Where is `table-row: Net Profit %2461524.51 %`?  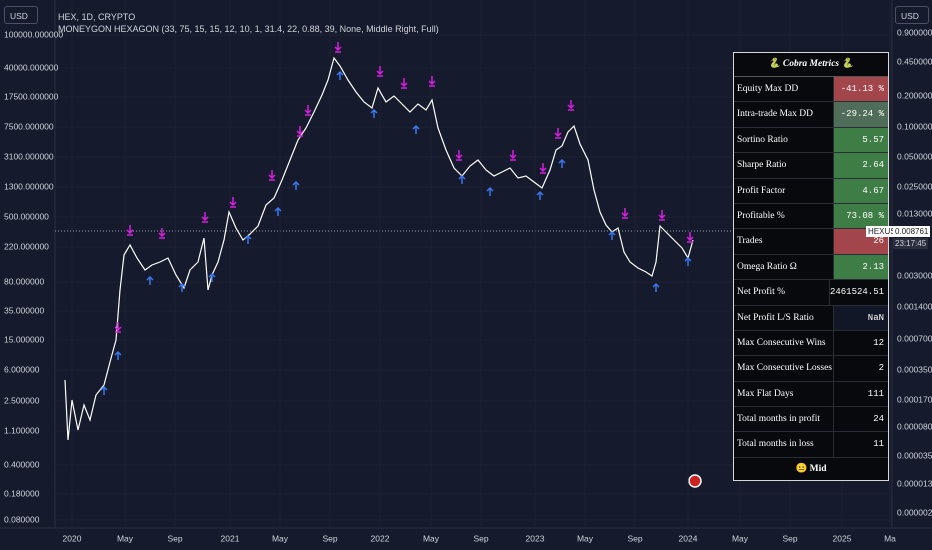 table-row: Net Profit %2461524.51 % is located at coordinates (811, 300).